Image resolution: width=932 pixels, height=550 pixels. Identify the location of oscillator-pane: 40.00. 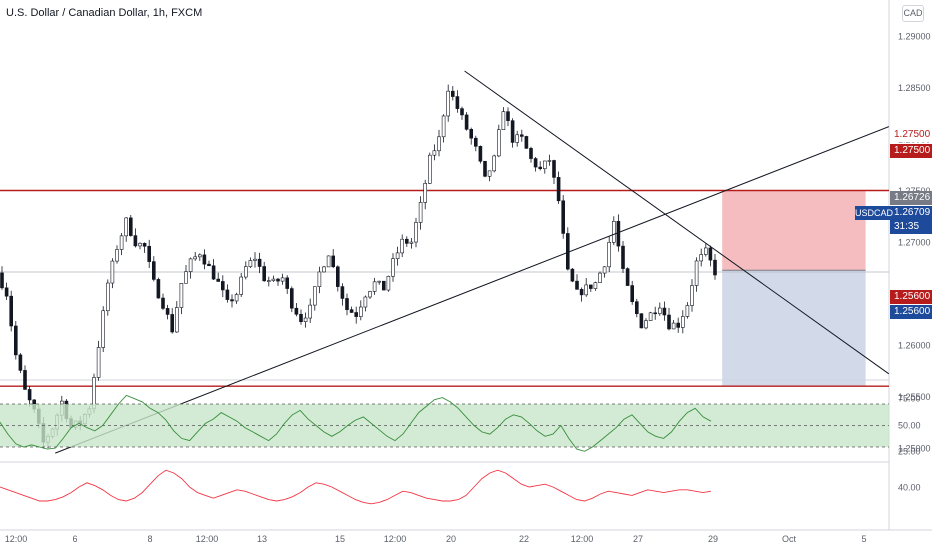
(460, 487).